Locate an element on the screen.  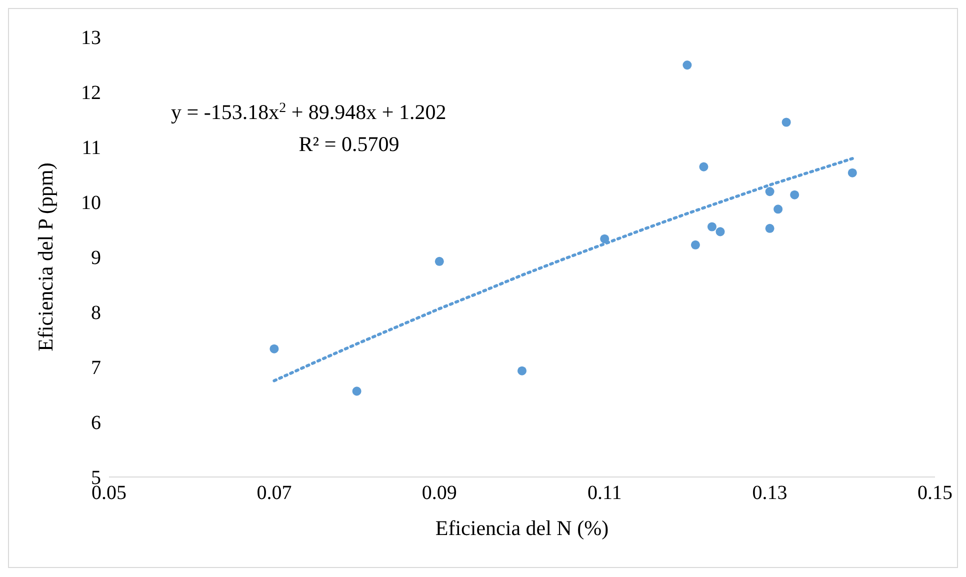
y-tick-label: 13 is located at coordinates (91, 38).